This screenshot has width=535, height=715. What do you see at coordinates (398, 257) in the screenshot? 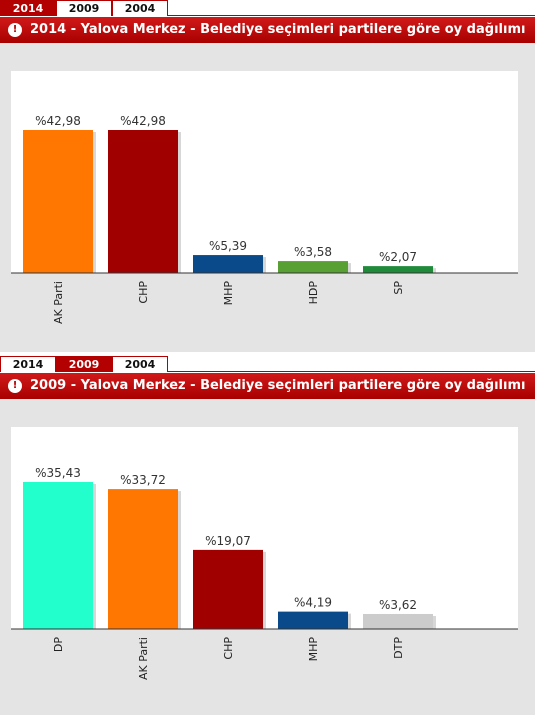
I see `data-label: %2,07` at bounding box center [398, 257].